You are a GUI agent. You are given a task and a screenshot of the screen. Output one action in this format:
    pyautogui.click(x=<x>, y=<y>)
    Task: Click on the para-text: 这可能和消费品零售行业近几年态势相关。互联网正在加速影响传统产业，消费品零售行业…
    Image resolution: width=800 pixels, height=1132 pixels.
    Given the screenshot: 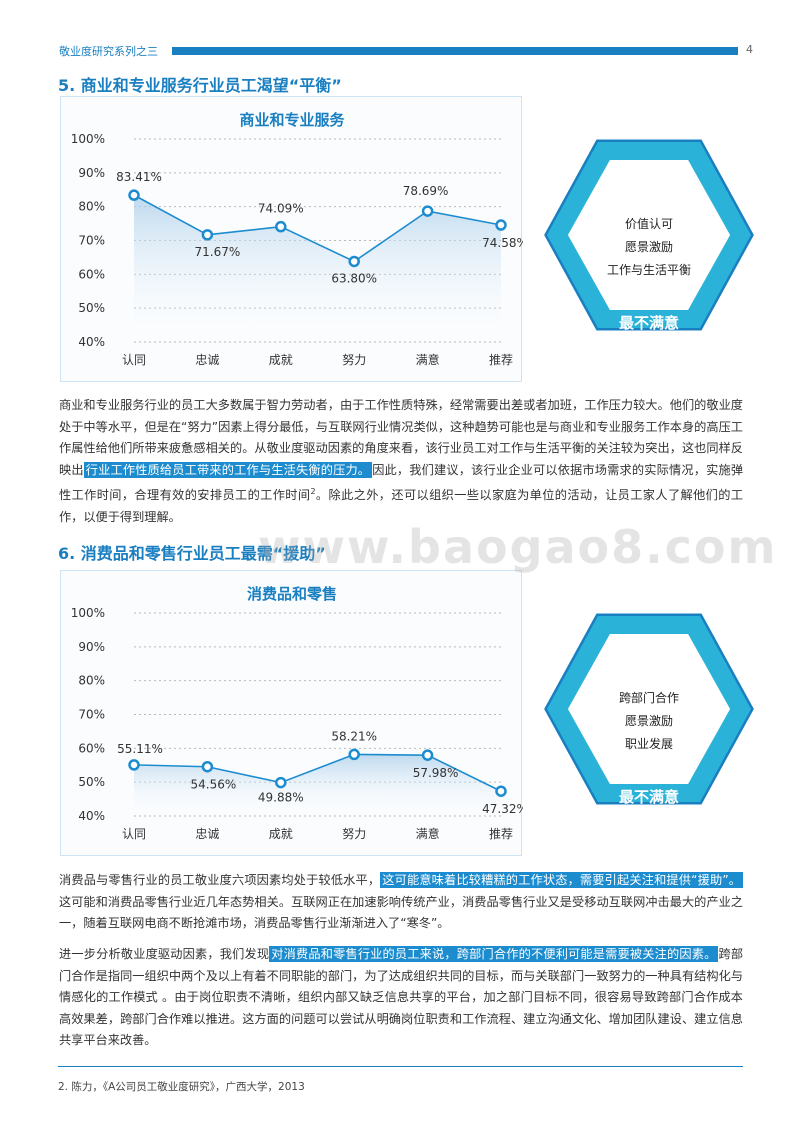 What is the action you would take?
    pyautogui.click(x=401, y=912)
    